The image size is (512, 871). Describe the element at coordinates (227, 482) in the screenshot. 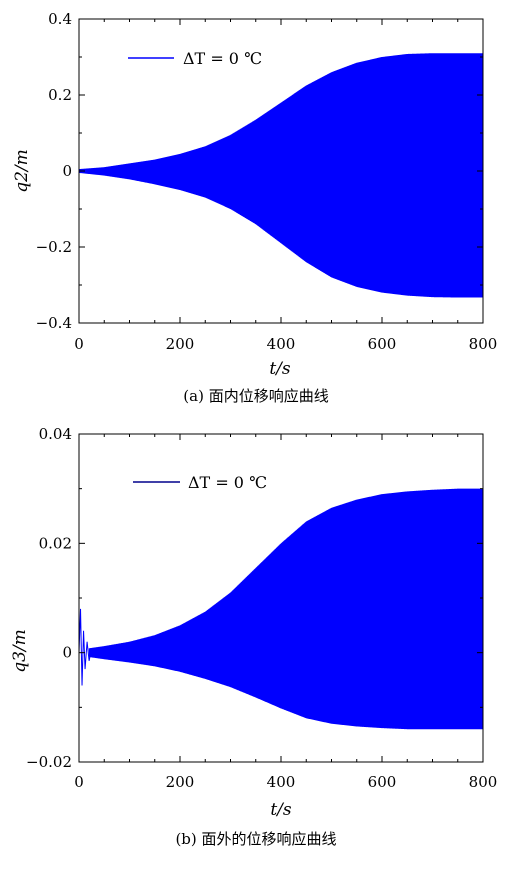

I see `legend-label-b: ΔT = 0 ℃` at that location.